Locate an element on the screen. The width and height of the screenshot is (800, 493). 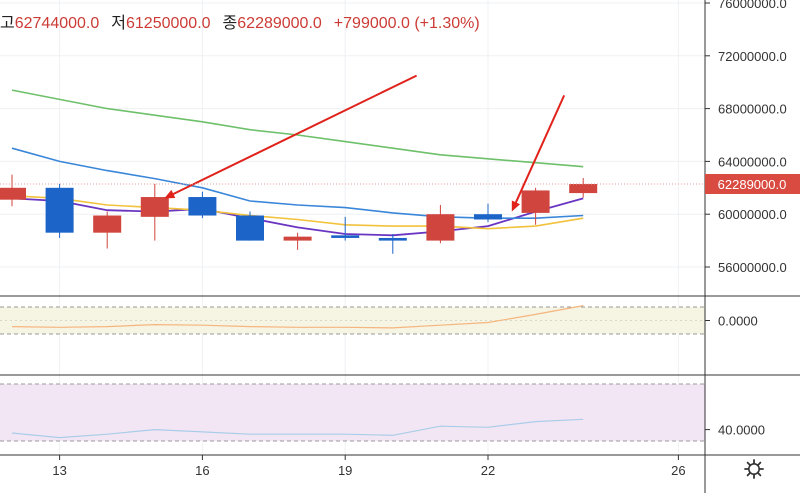
y-tick-label: 56000000.0 is located at coordinates (752, 267).